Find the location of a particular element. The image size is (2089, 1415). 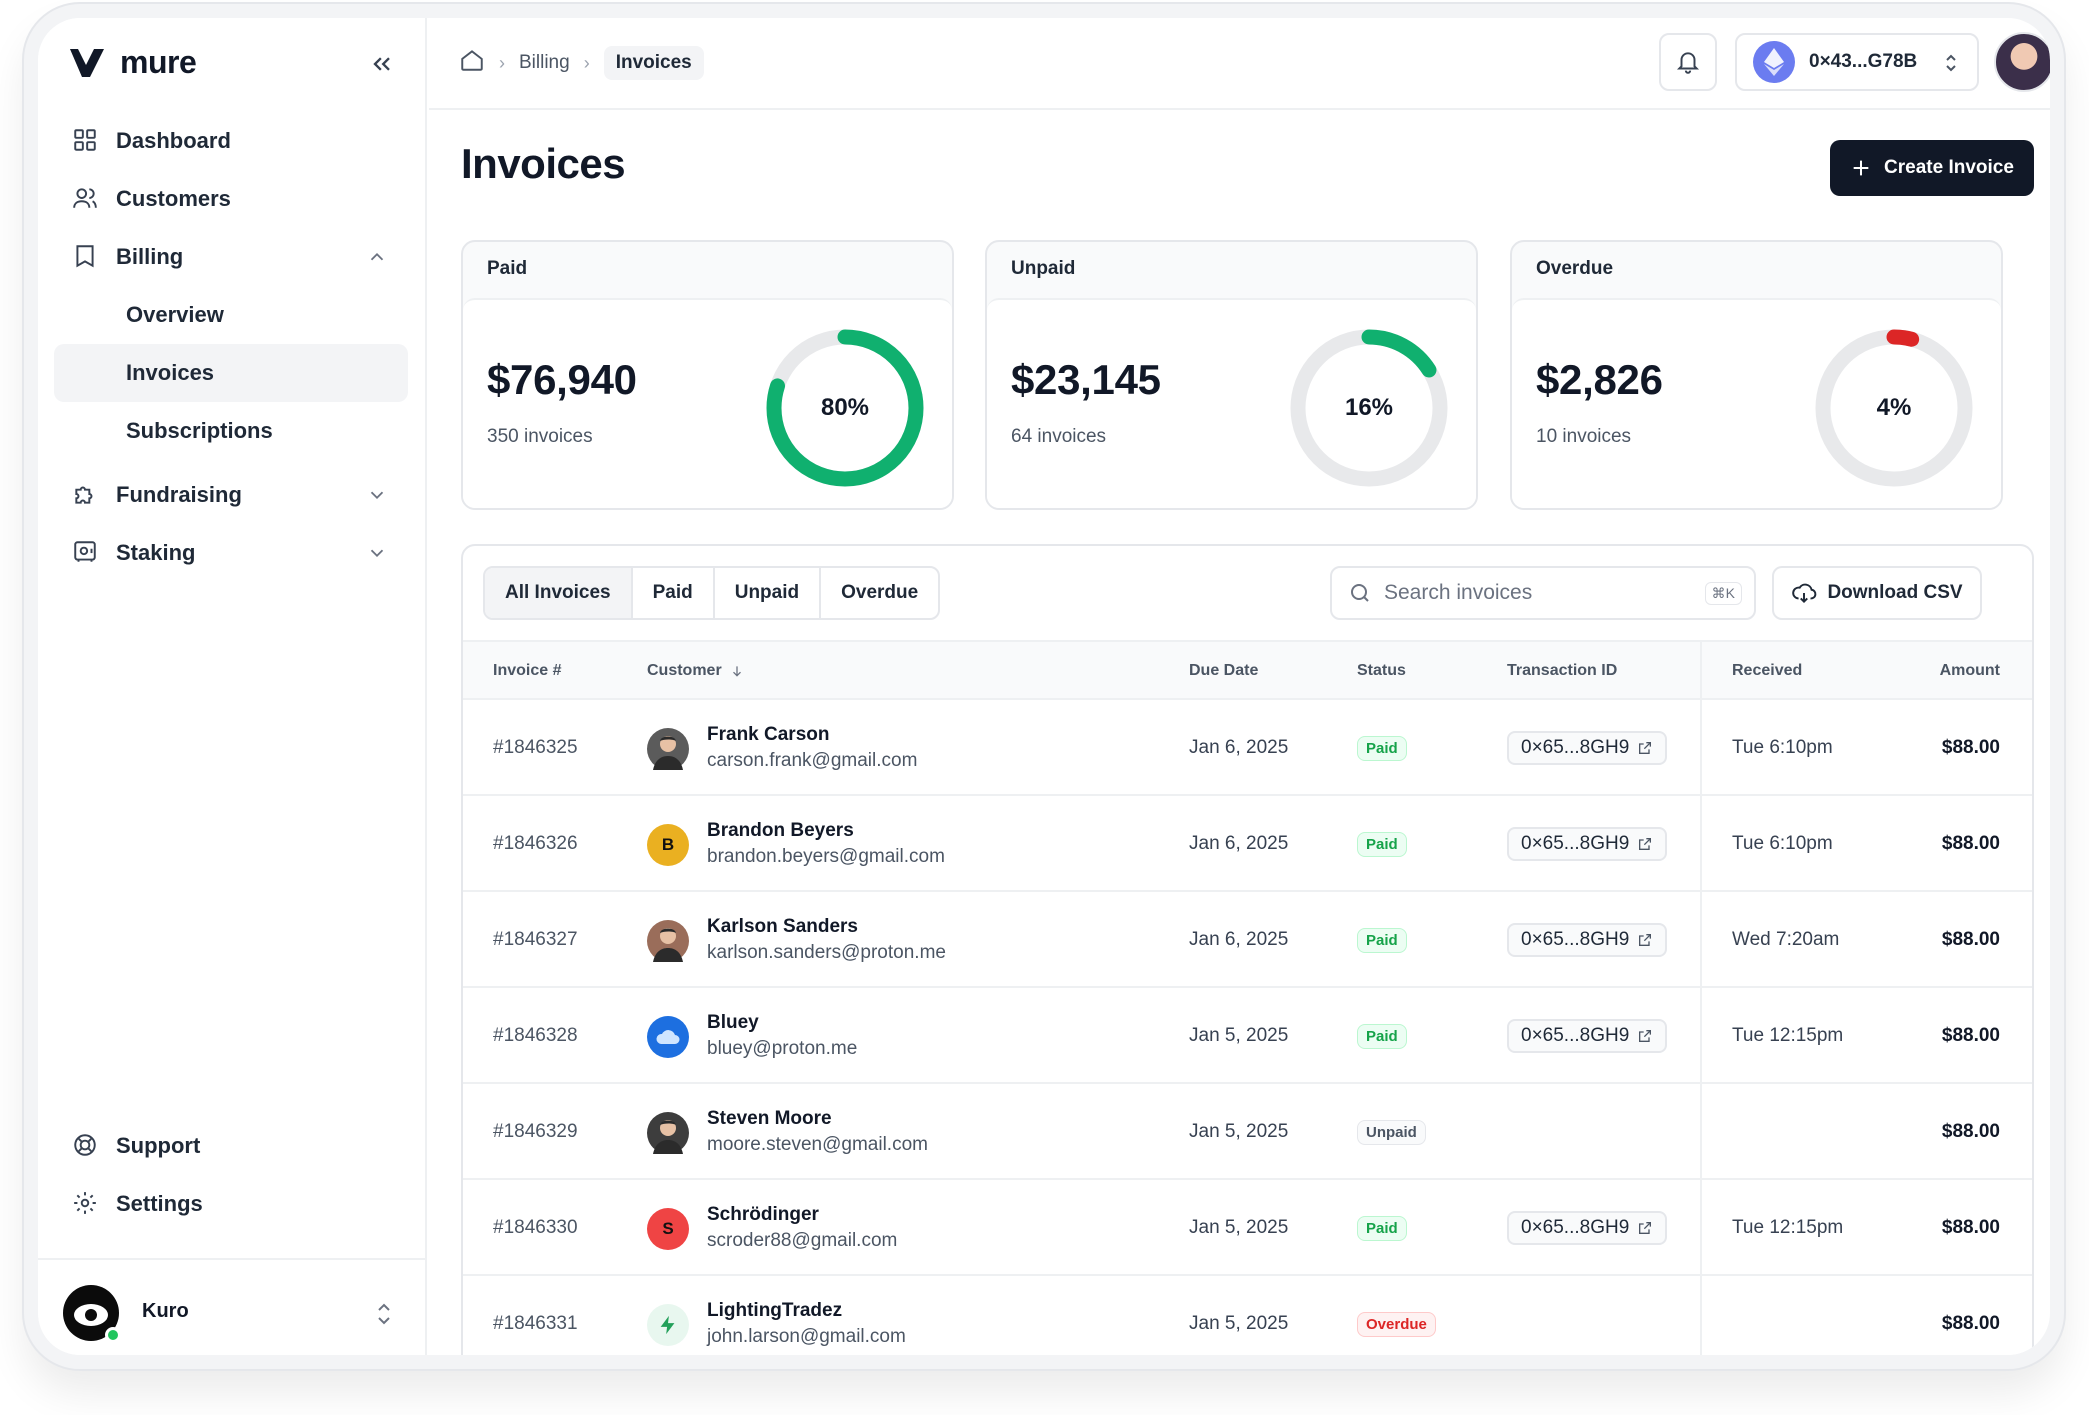

sidebar-item-customers: Customers is located at coordinates (231, 199).